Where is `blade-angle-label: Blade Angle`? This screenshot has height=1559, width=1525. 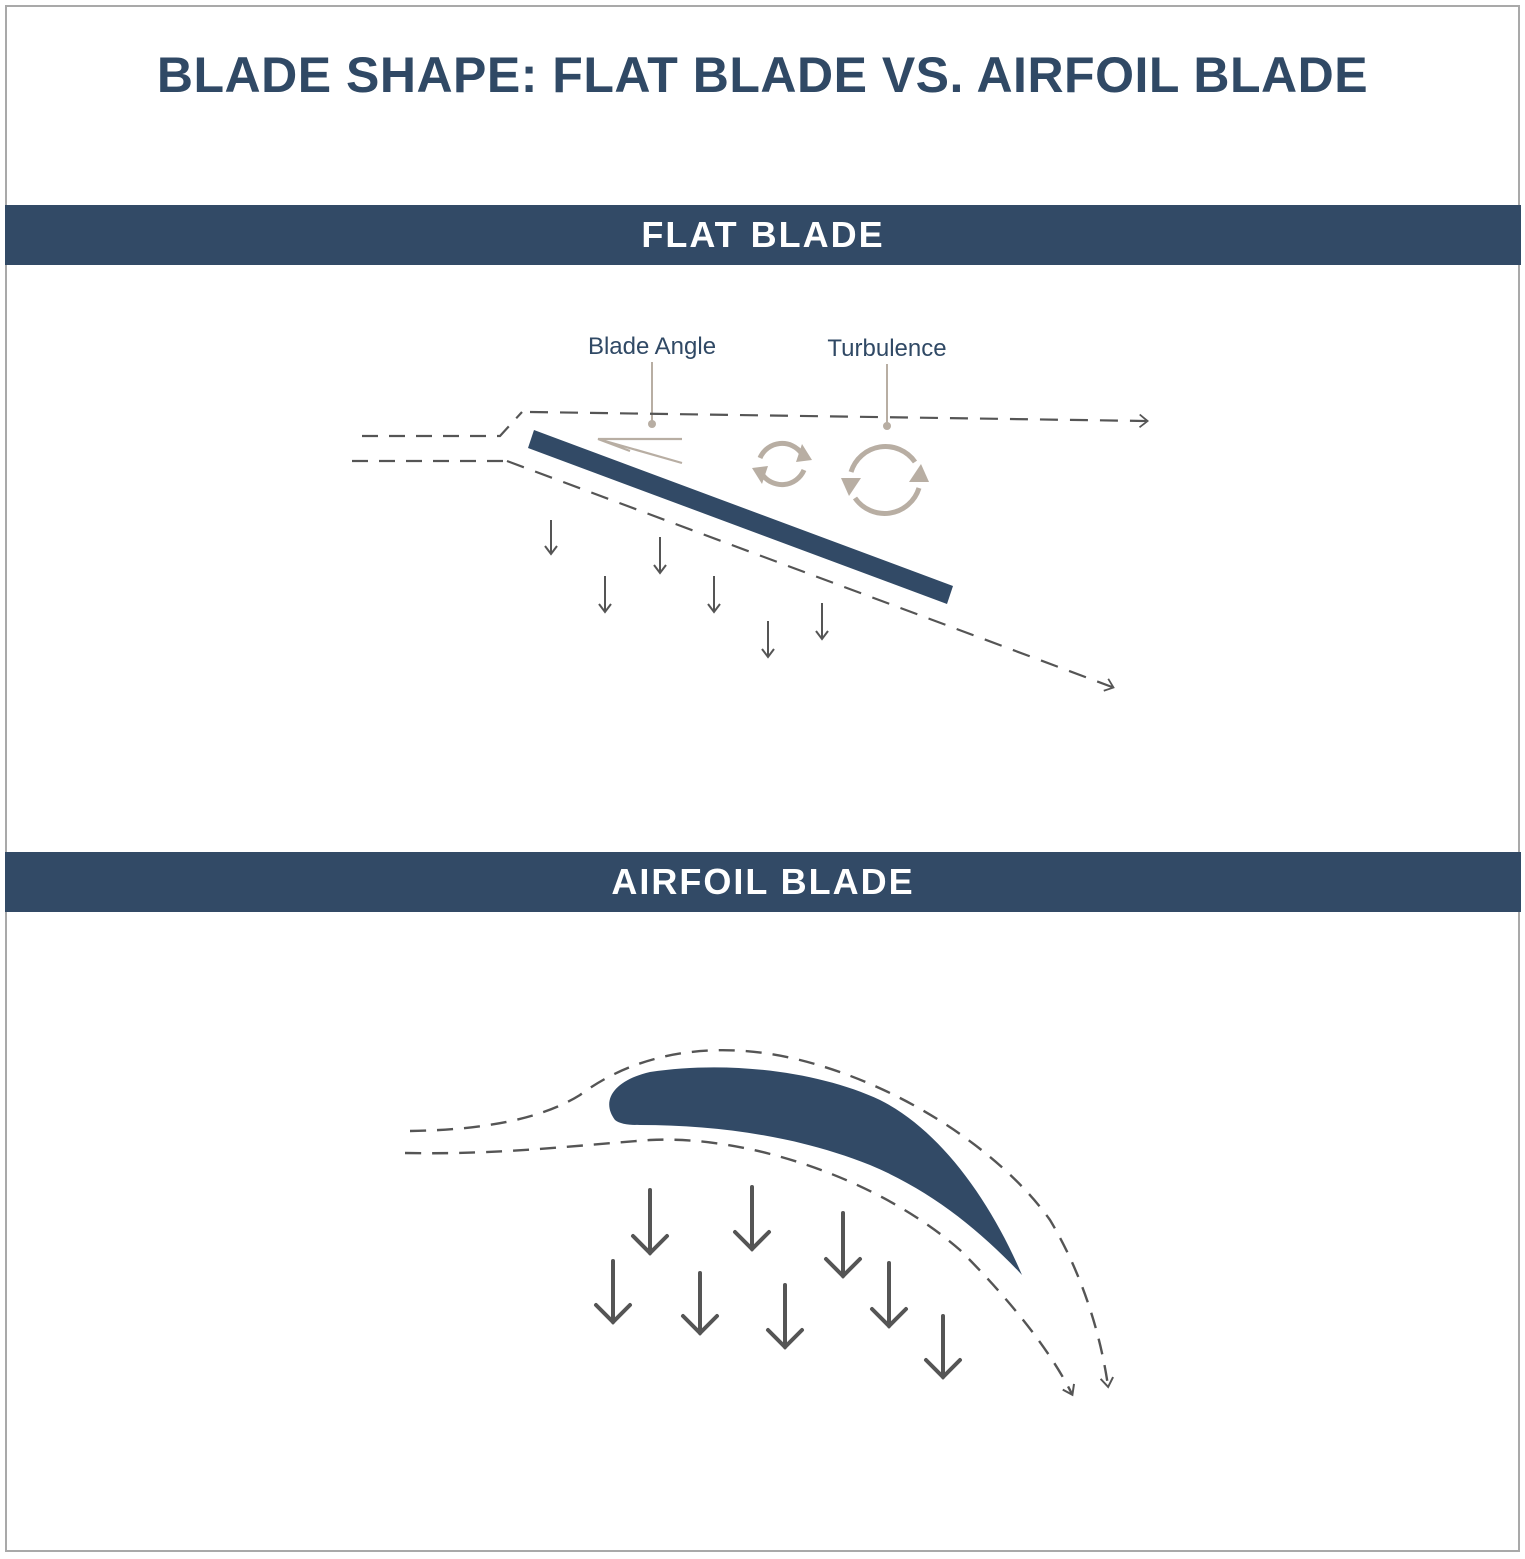
blade-angle-label: Blade Angle is located at coordinates (652, 346).